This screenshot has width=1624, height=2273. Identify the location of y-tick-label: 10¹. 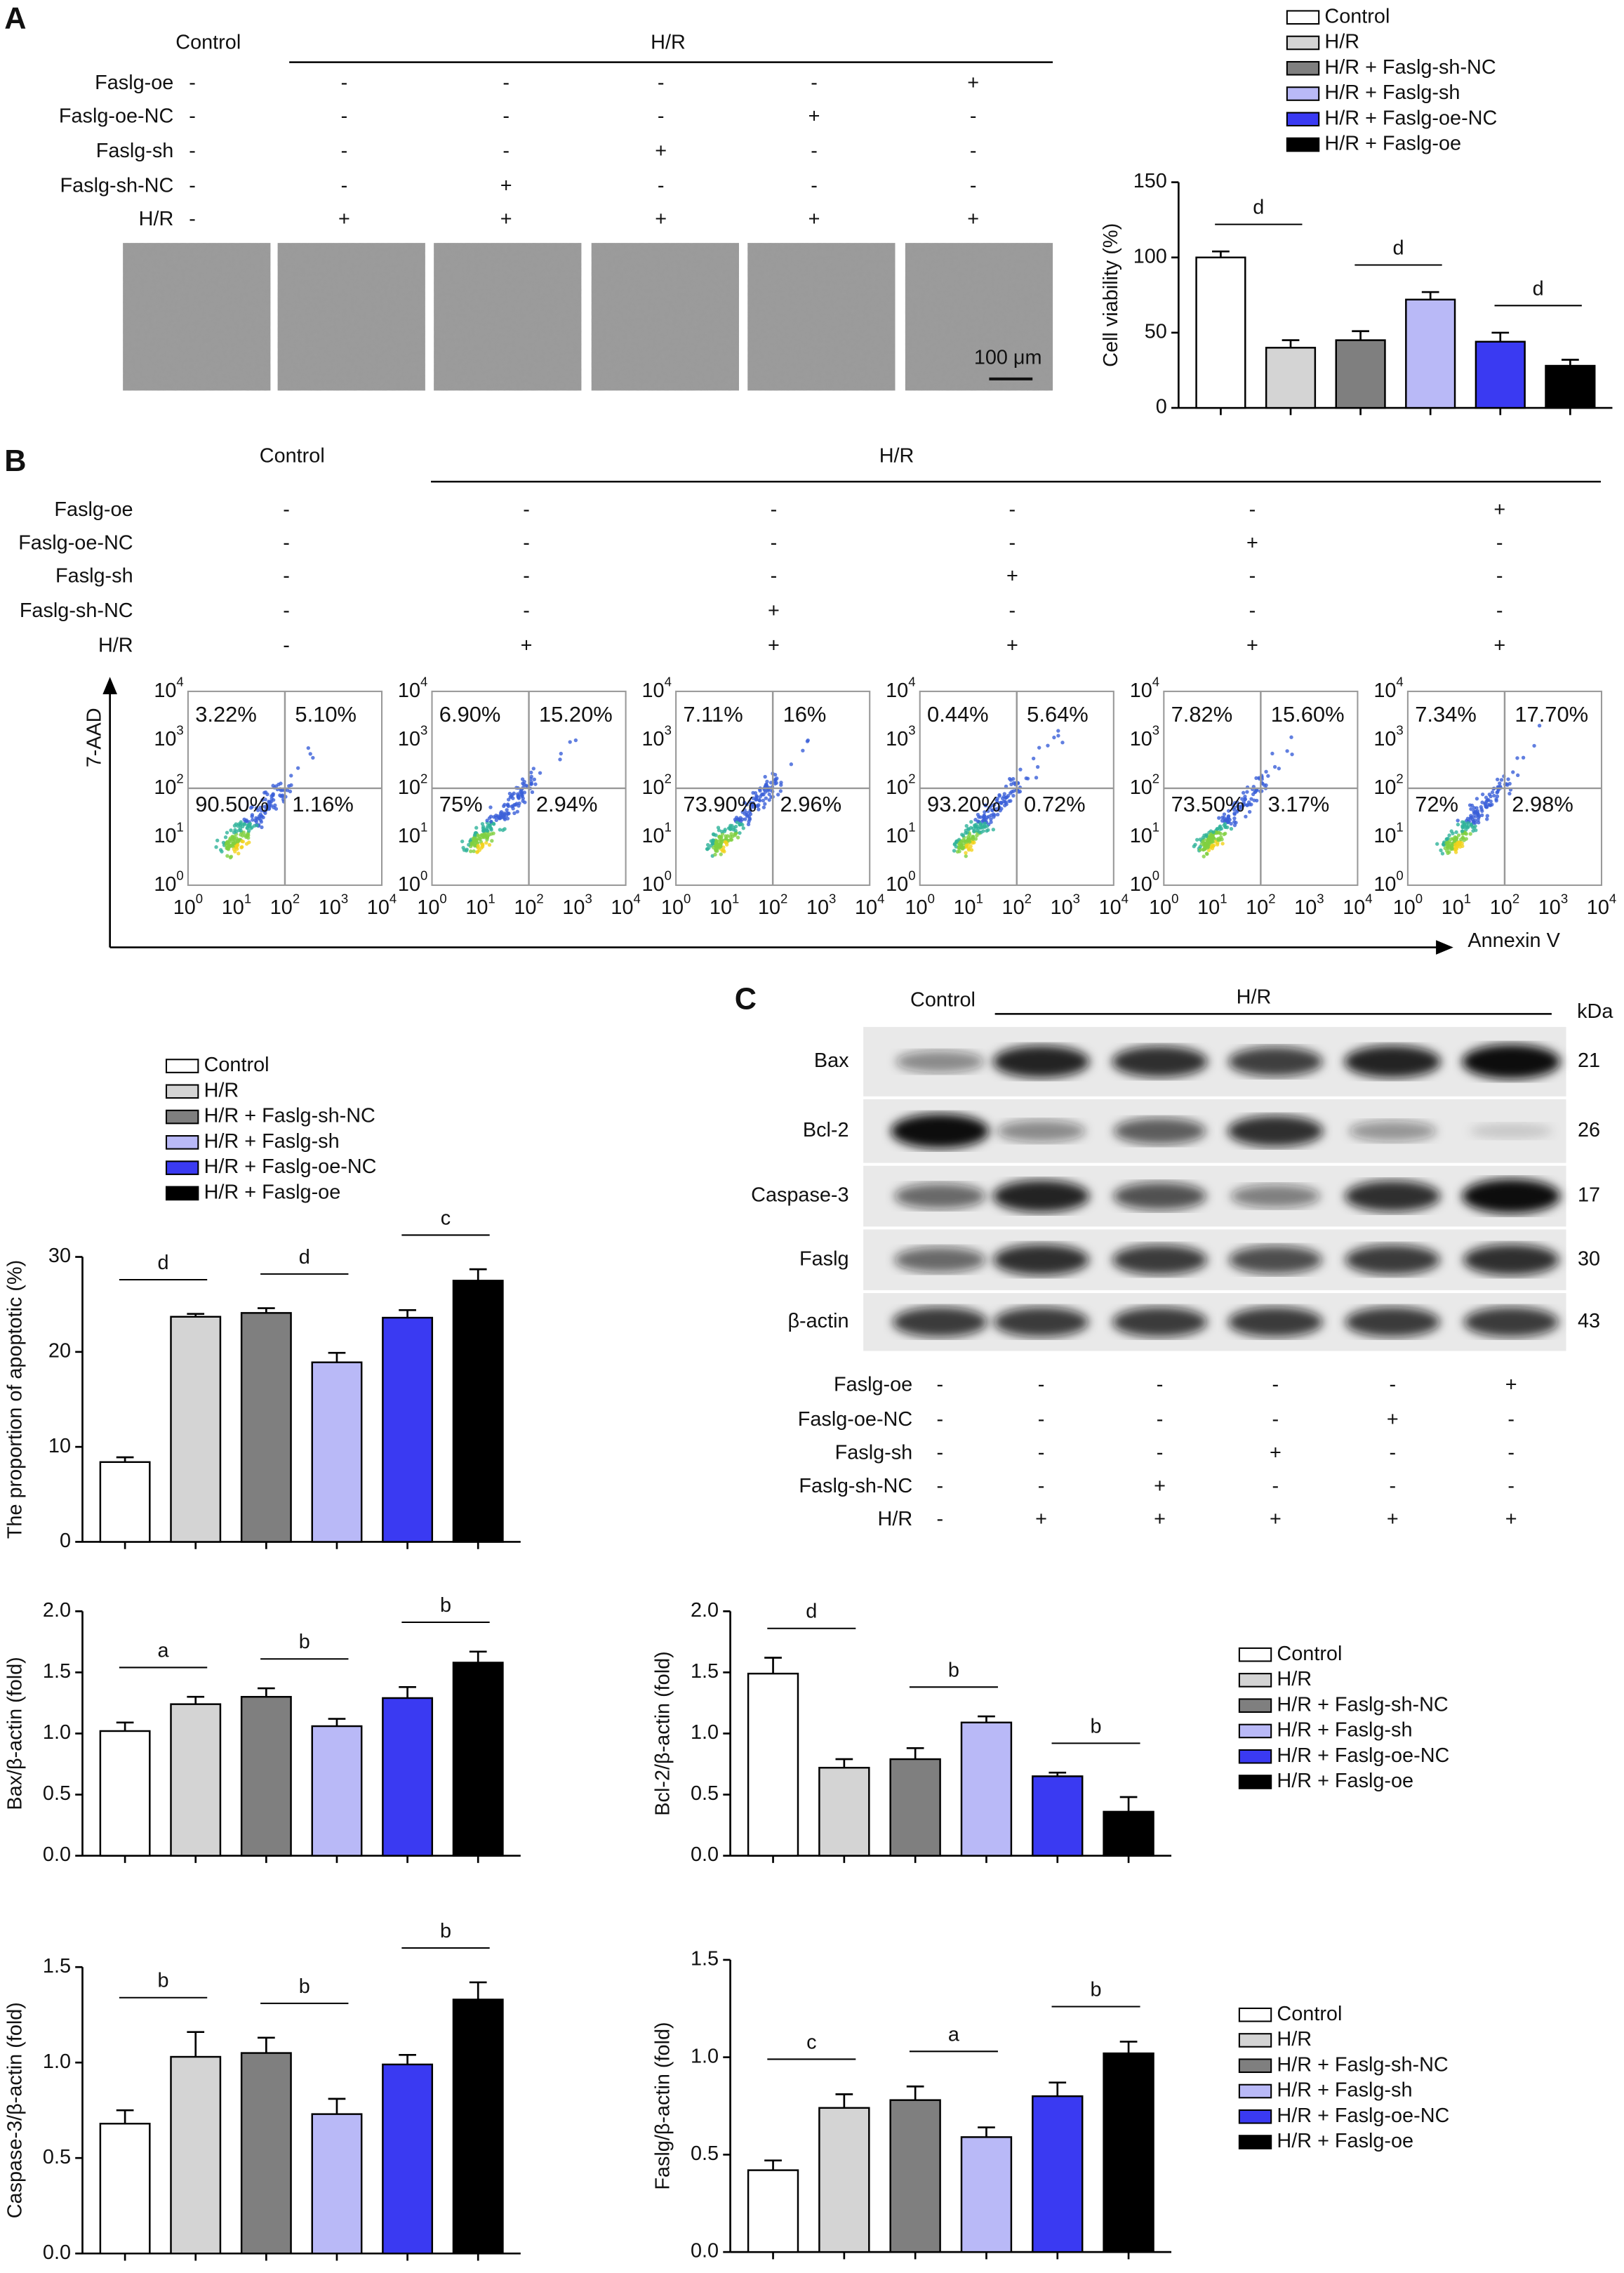
(168, 833).